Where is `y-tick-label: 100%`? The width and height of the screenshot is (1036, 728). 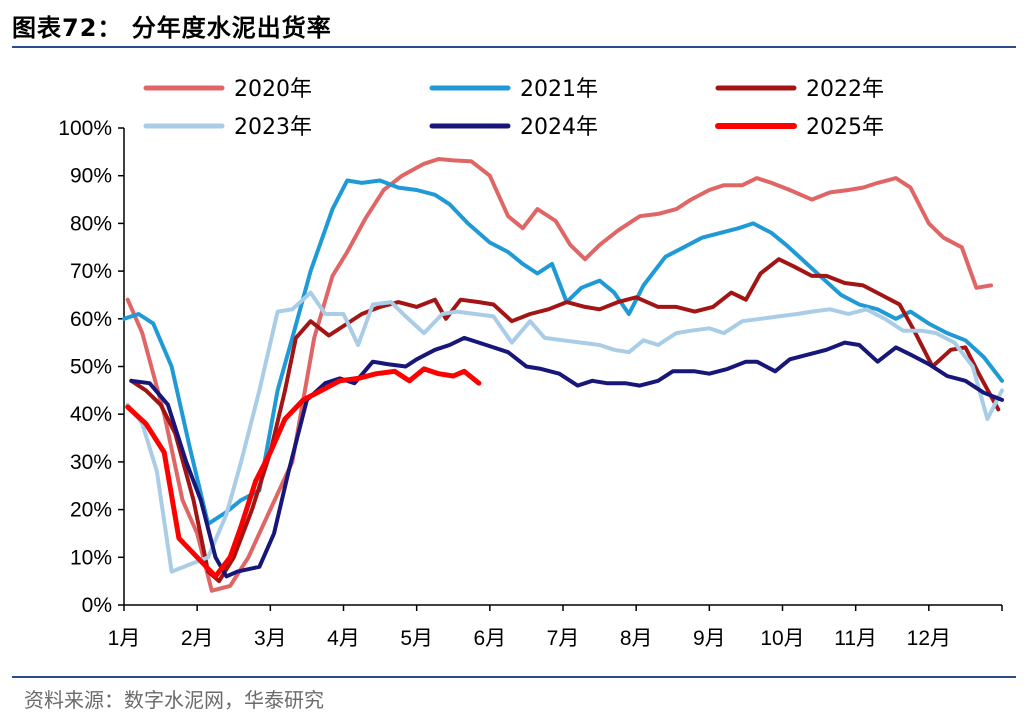 y-tick-label: 100% is located at coordinates (85, 128).